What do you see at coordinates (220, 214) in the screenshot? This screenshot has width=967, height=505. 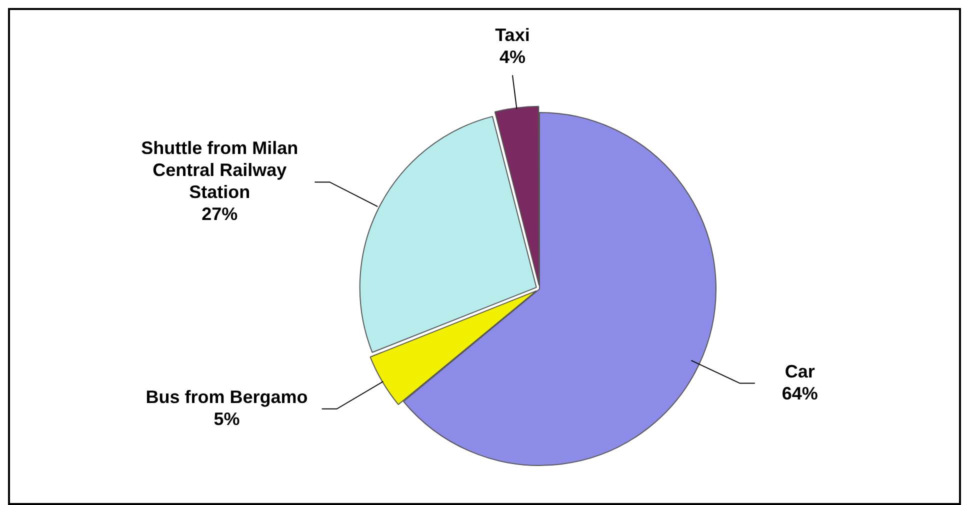 I see `data-label: 27%` at bounding box center [220, 214].